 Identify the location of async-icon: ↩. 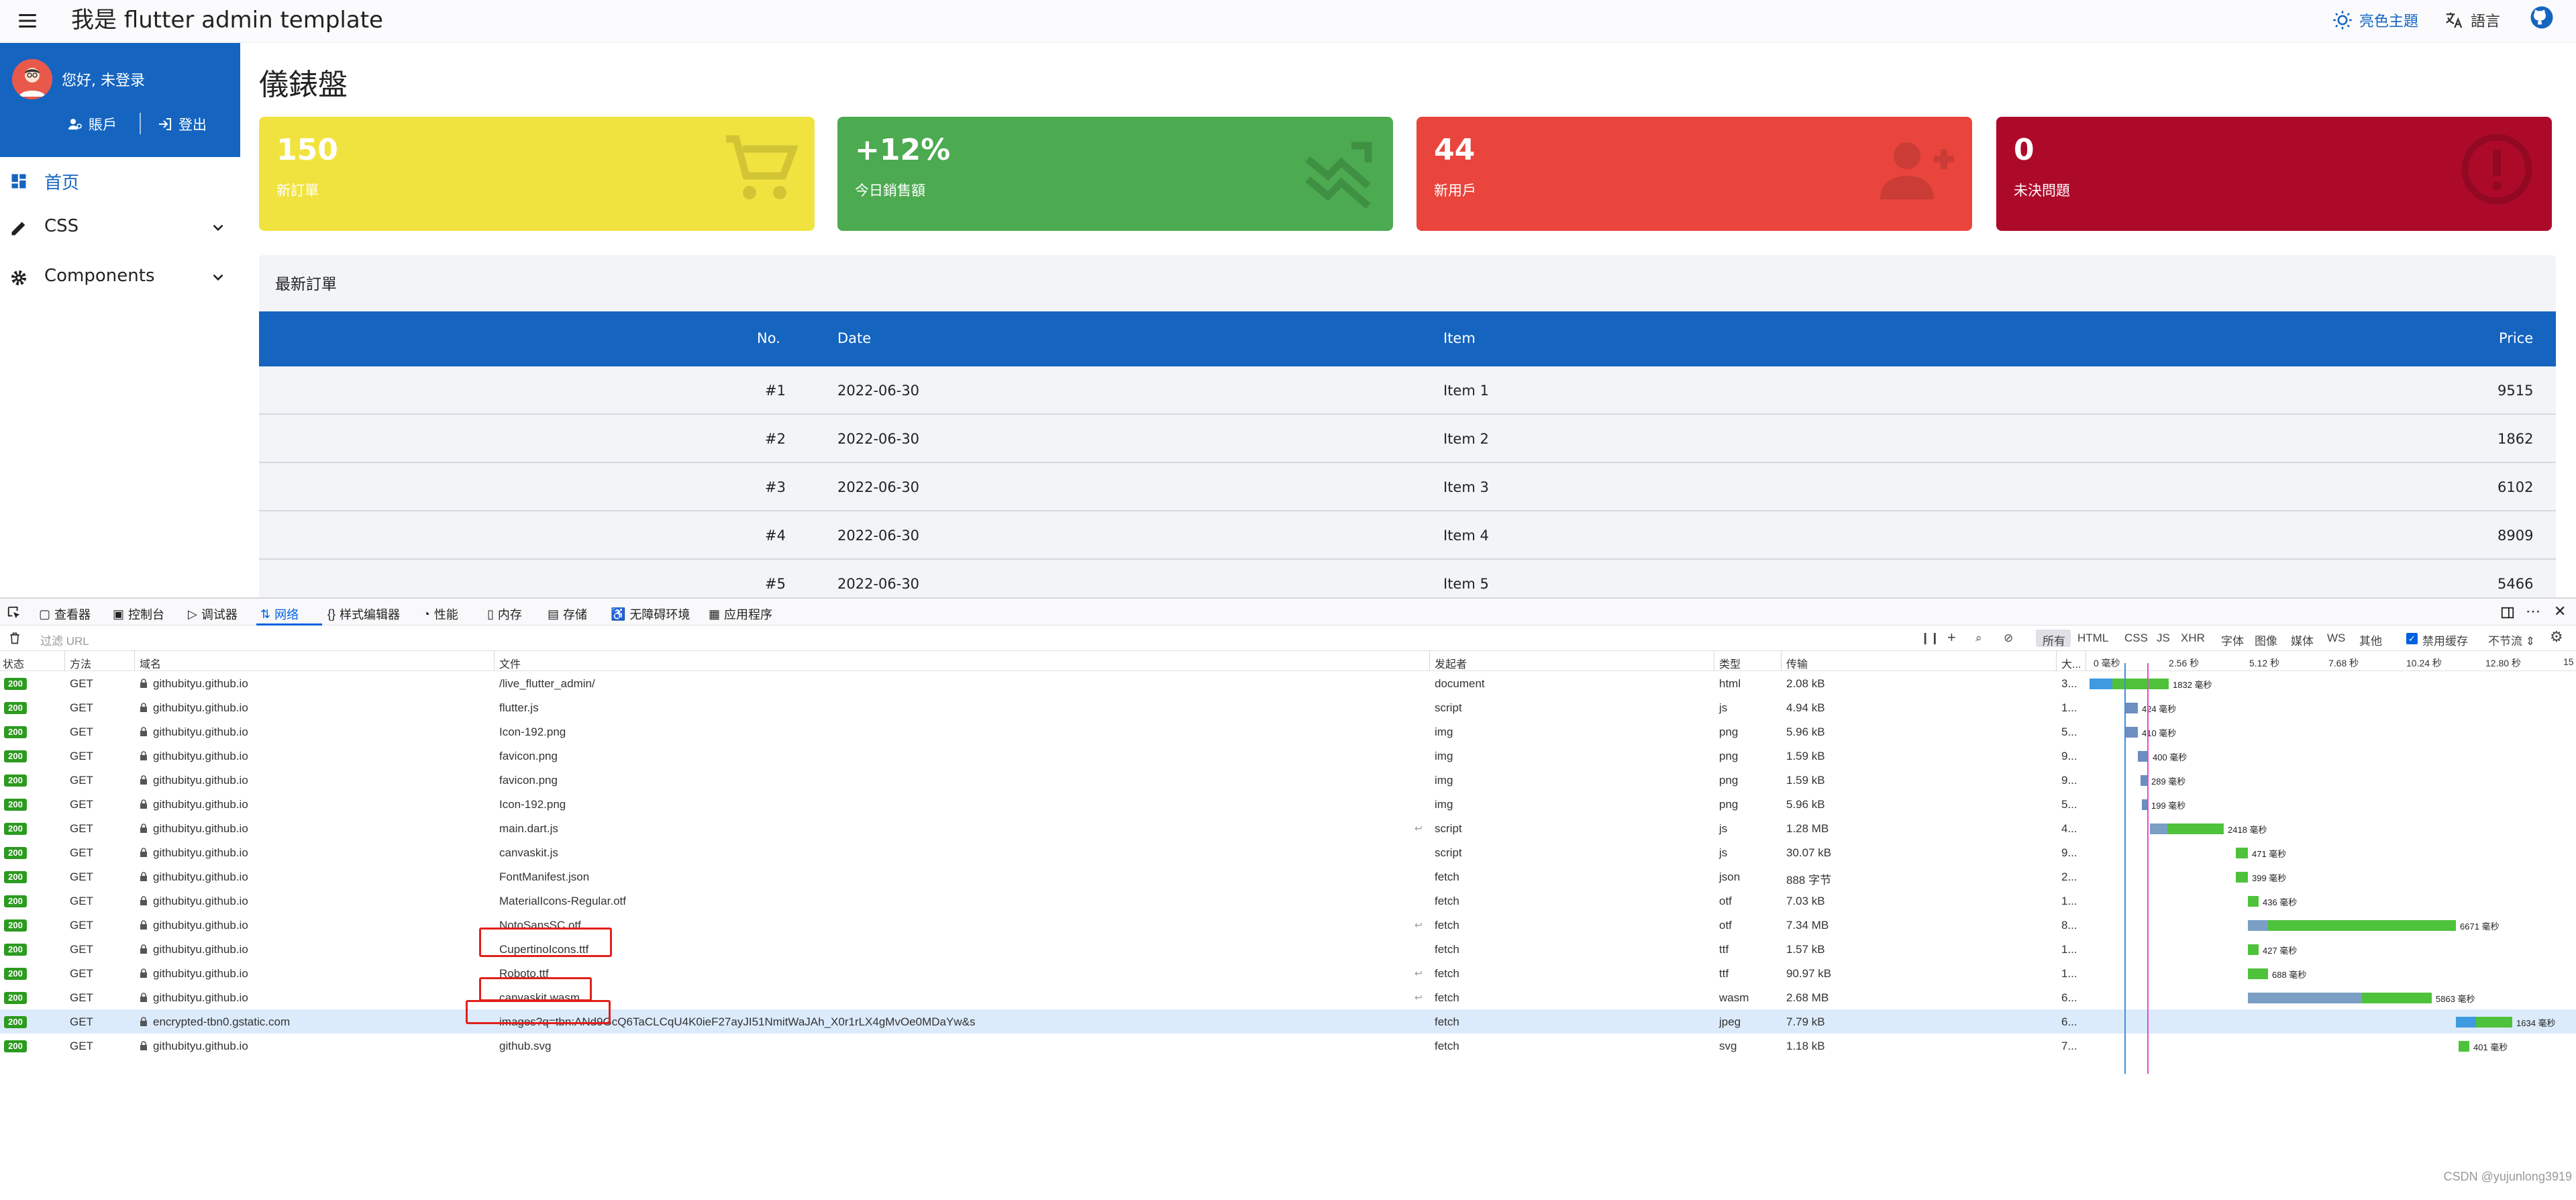
(1418, 998).